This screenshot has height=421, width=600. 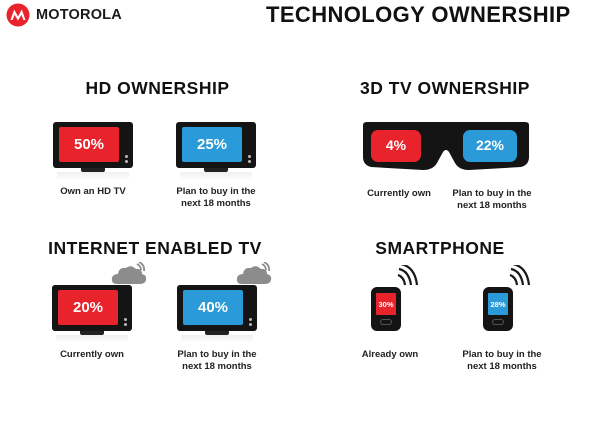 I want to click on section-title-internet: INTERNET ENABLED TV, so click(x=155, y=248).